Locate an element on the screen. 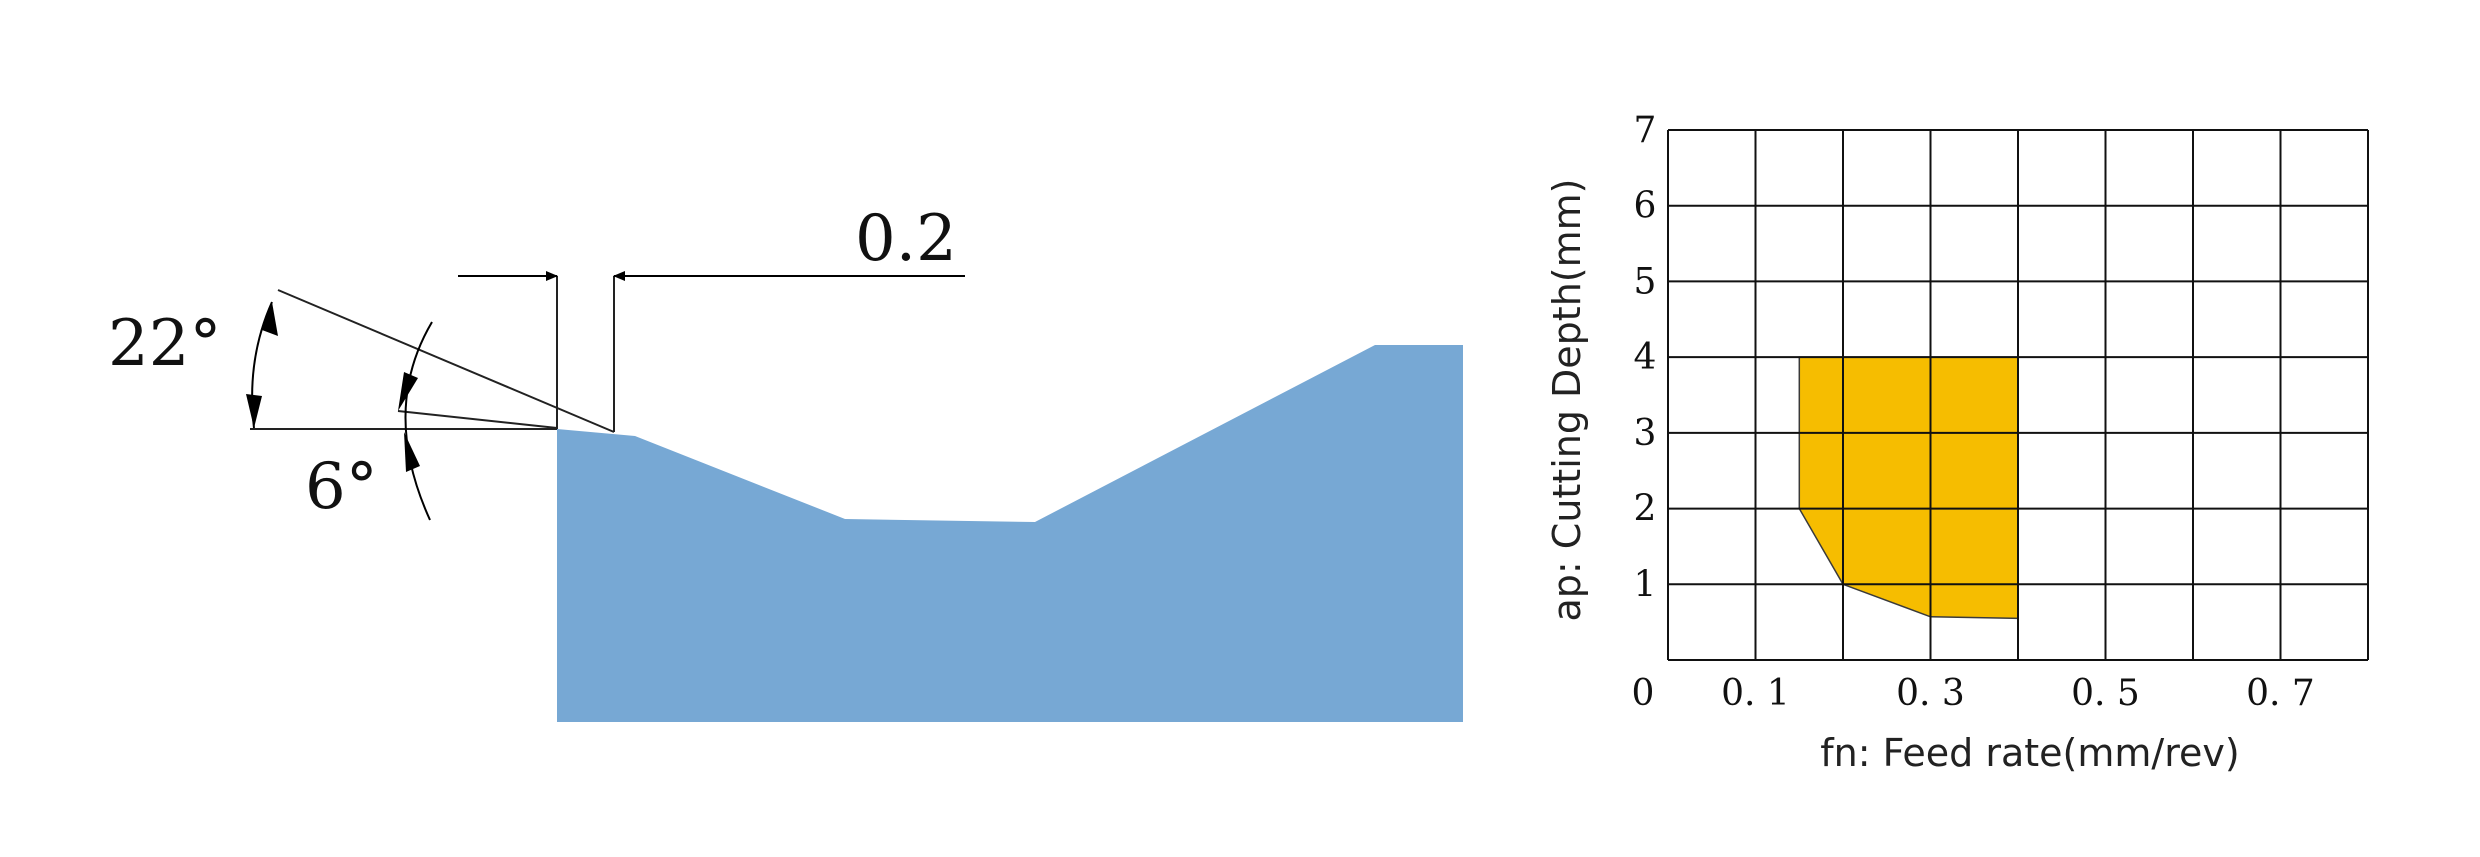 The image size is (2480, 857). chart-xlabel: fn: Feed rate(mm/rev) is located at coordinates (2029, 753).